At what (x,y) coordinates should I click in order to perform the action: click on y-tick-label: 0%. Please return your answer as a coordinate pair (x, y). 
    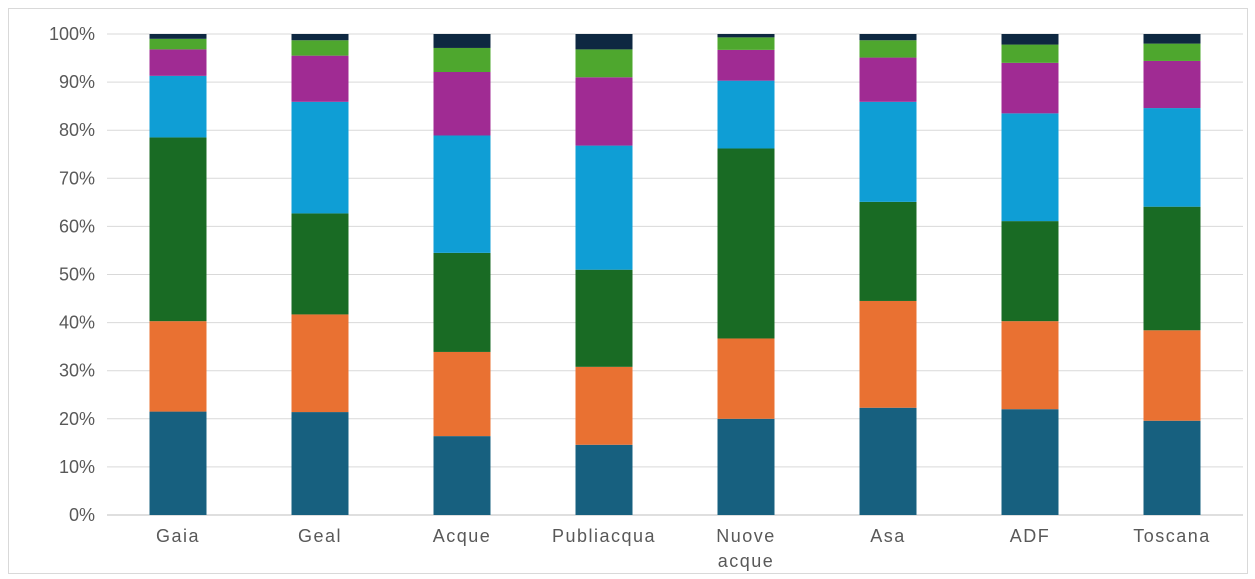
    Looking at the image, I should click on (82, 515).